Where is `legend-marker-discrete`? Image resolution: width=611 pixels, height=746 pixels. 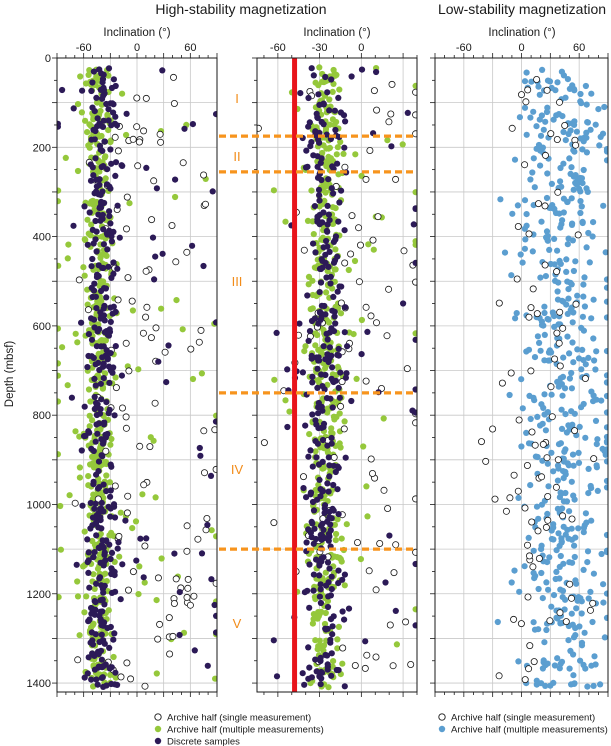 legend-marker-discrete is located at coordinates (158, 741).